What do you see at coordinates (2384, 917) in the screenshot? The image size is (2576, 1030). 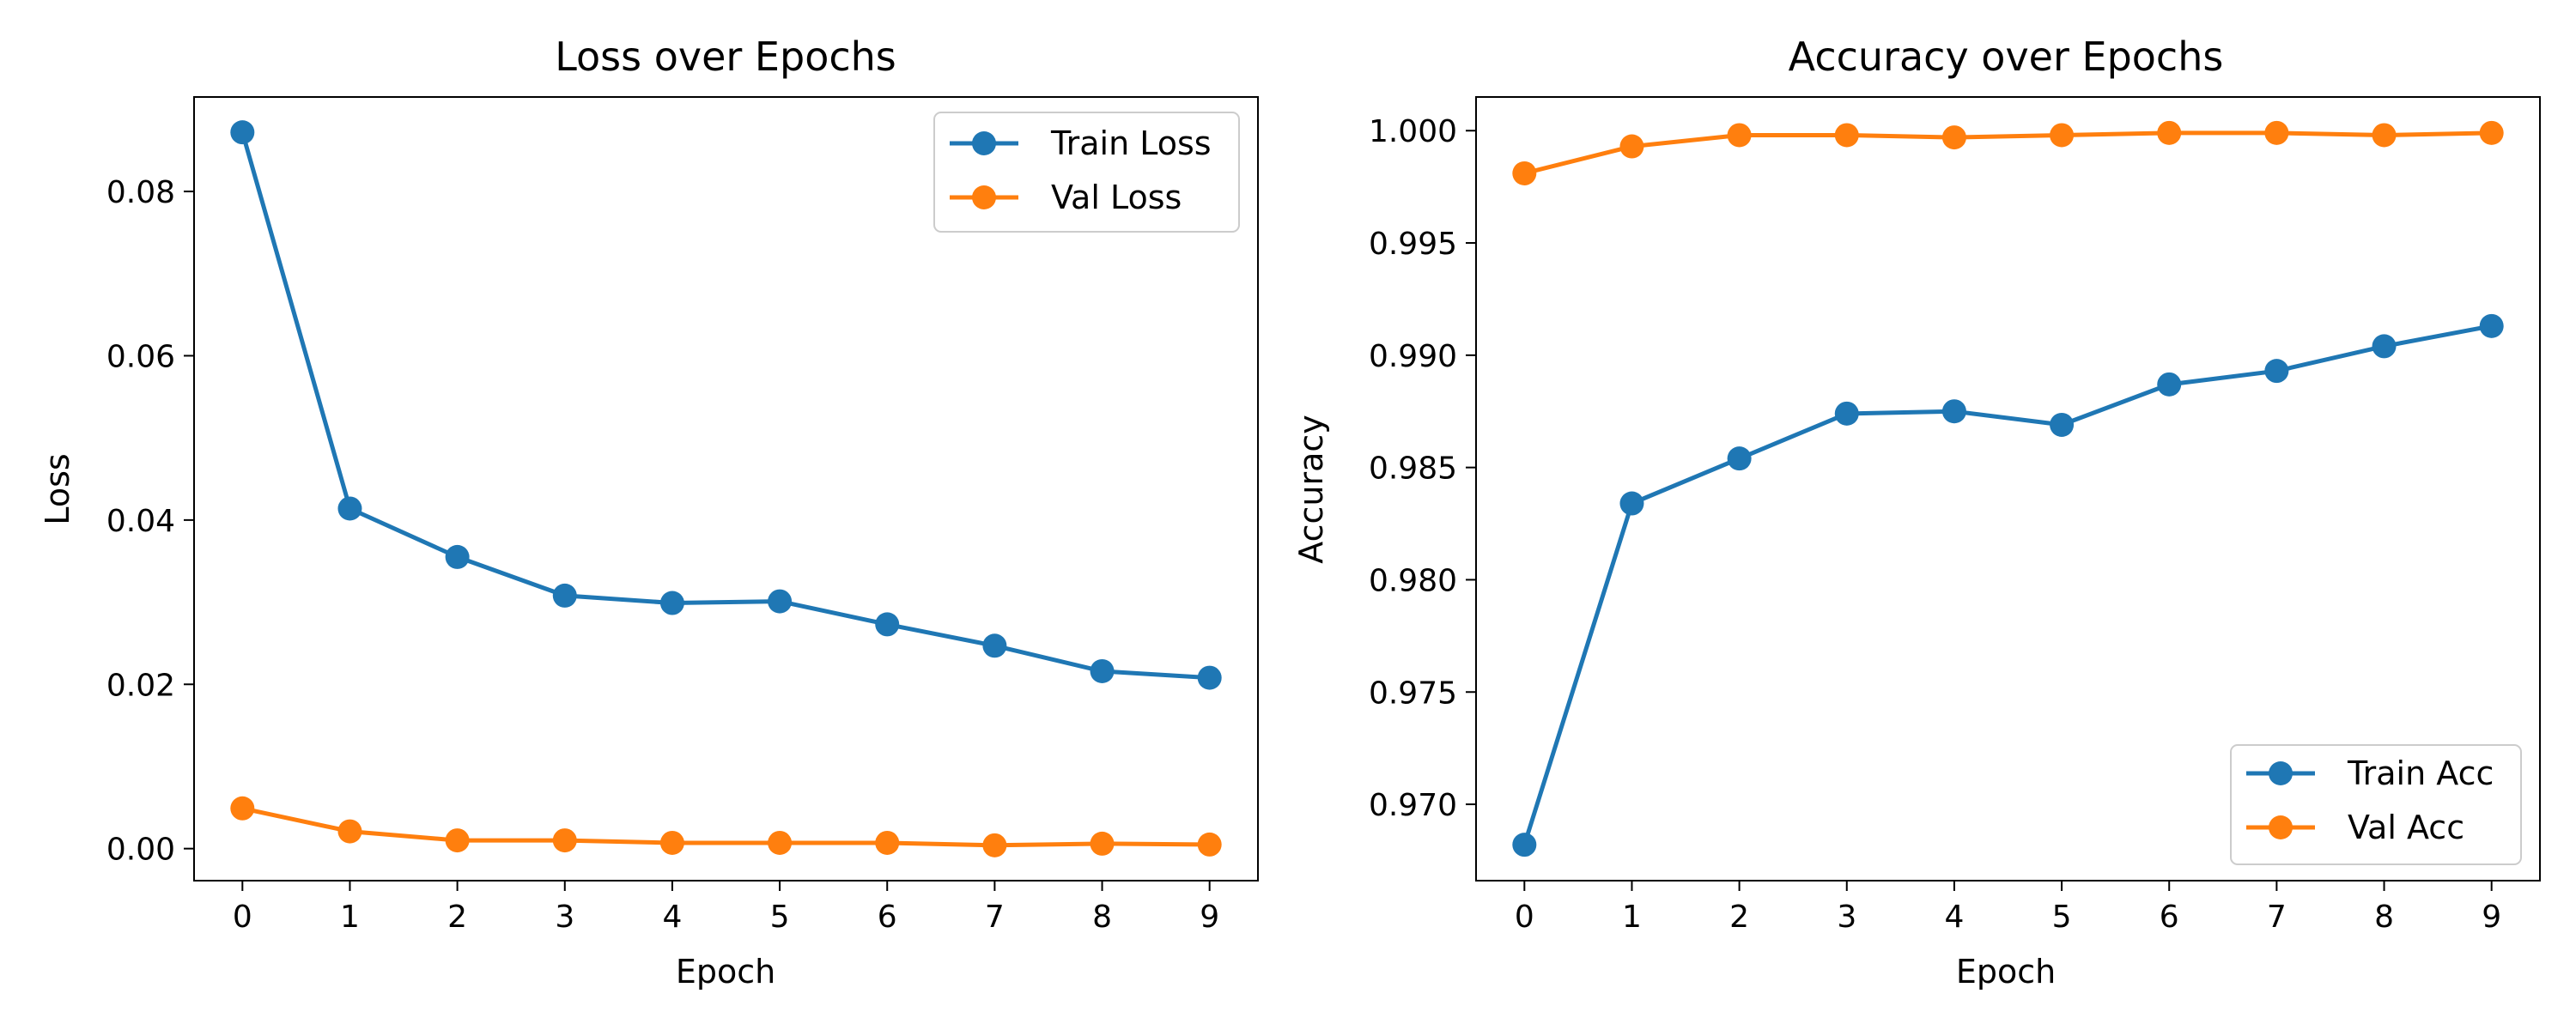 I see `acc-x-tick-label: 8` at bounding box center [2384, 917].